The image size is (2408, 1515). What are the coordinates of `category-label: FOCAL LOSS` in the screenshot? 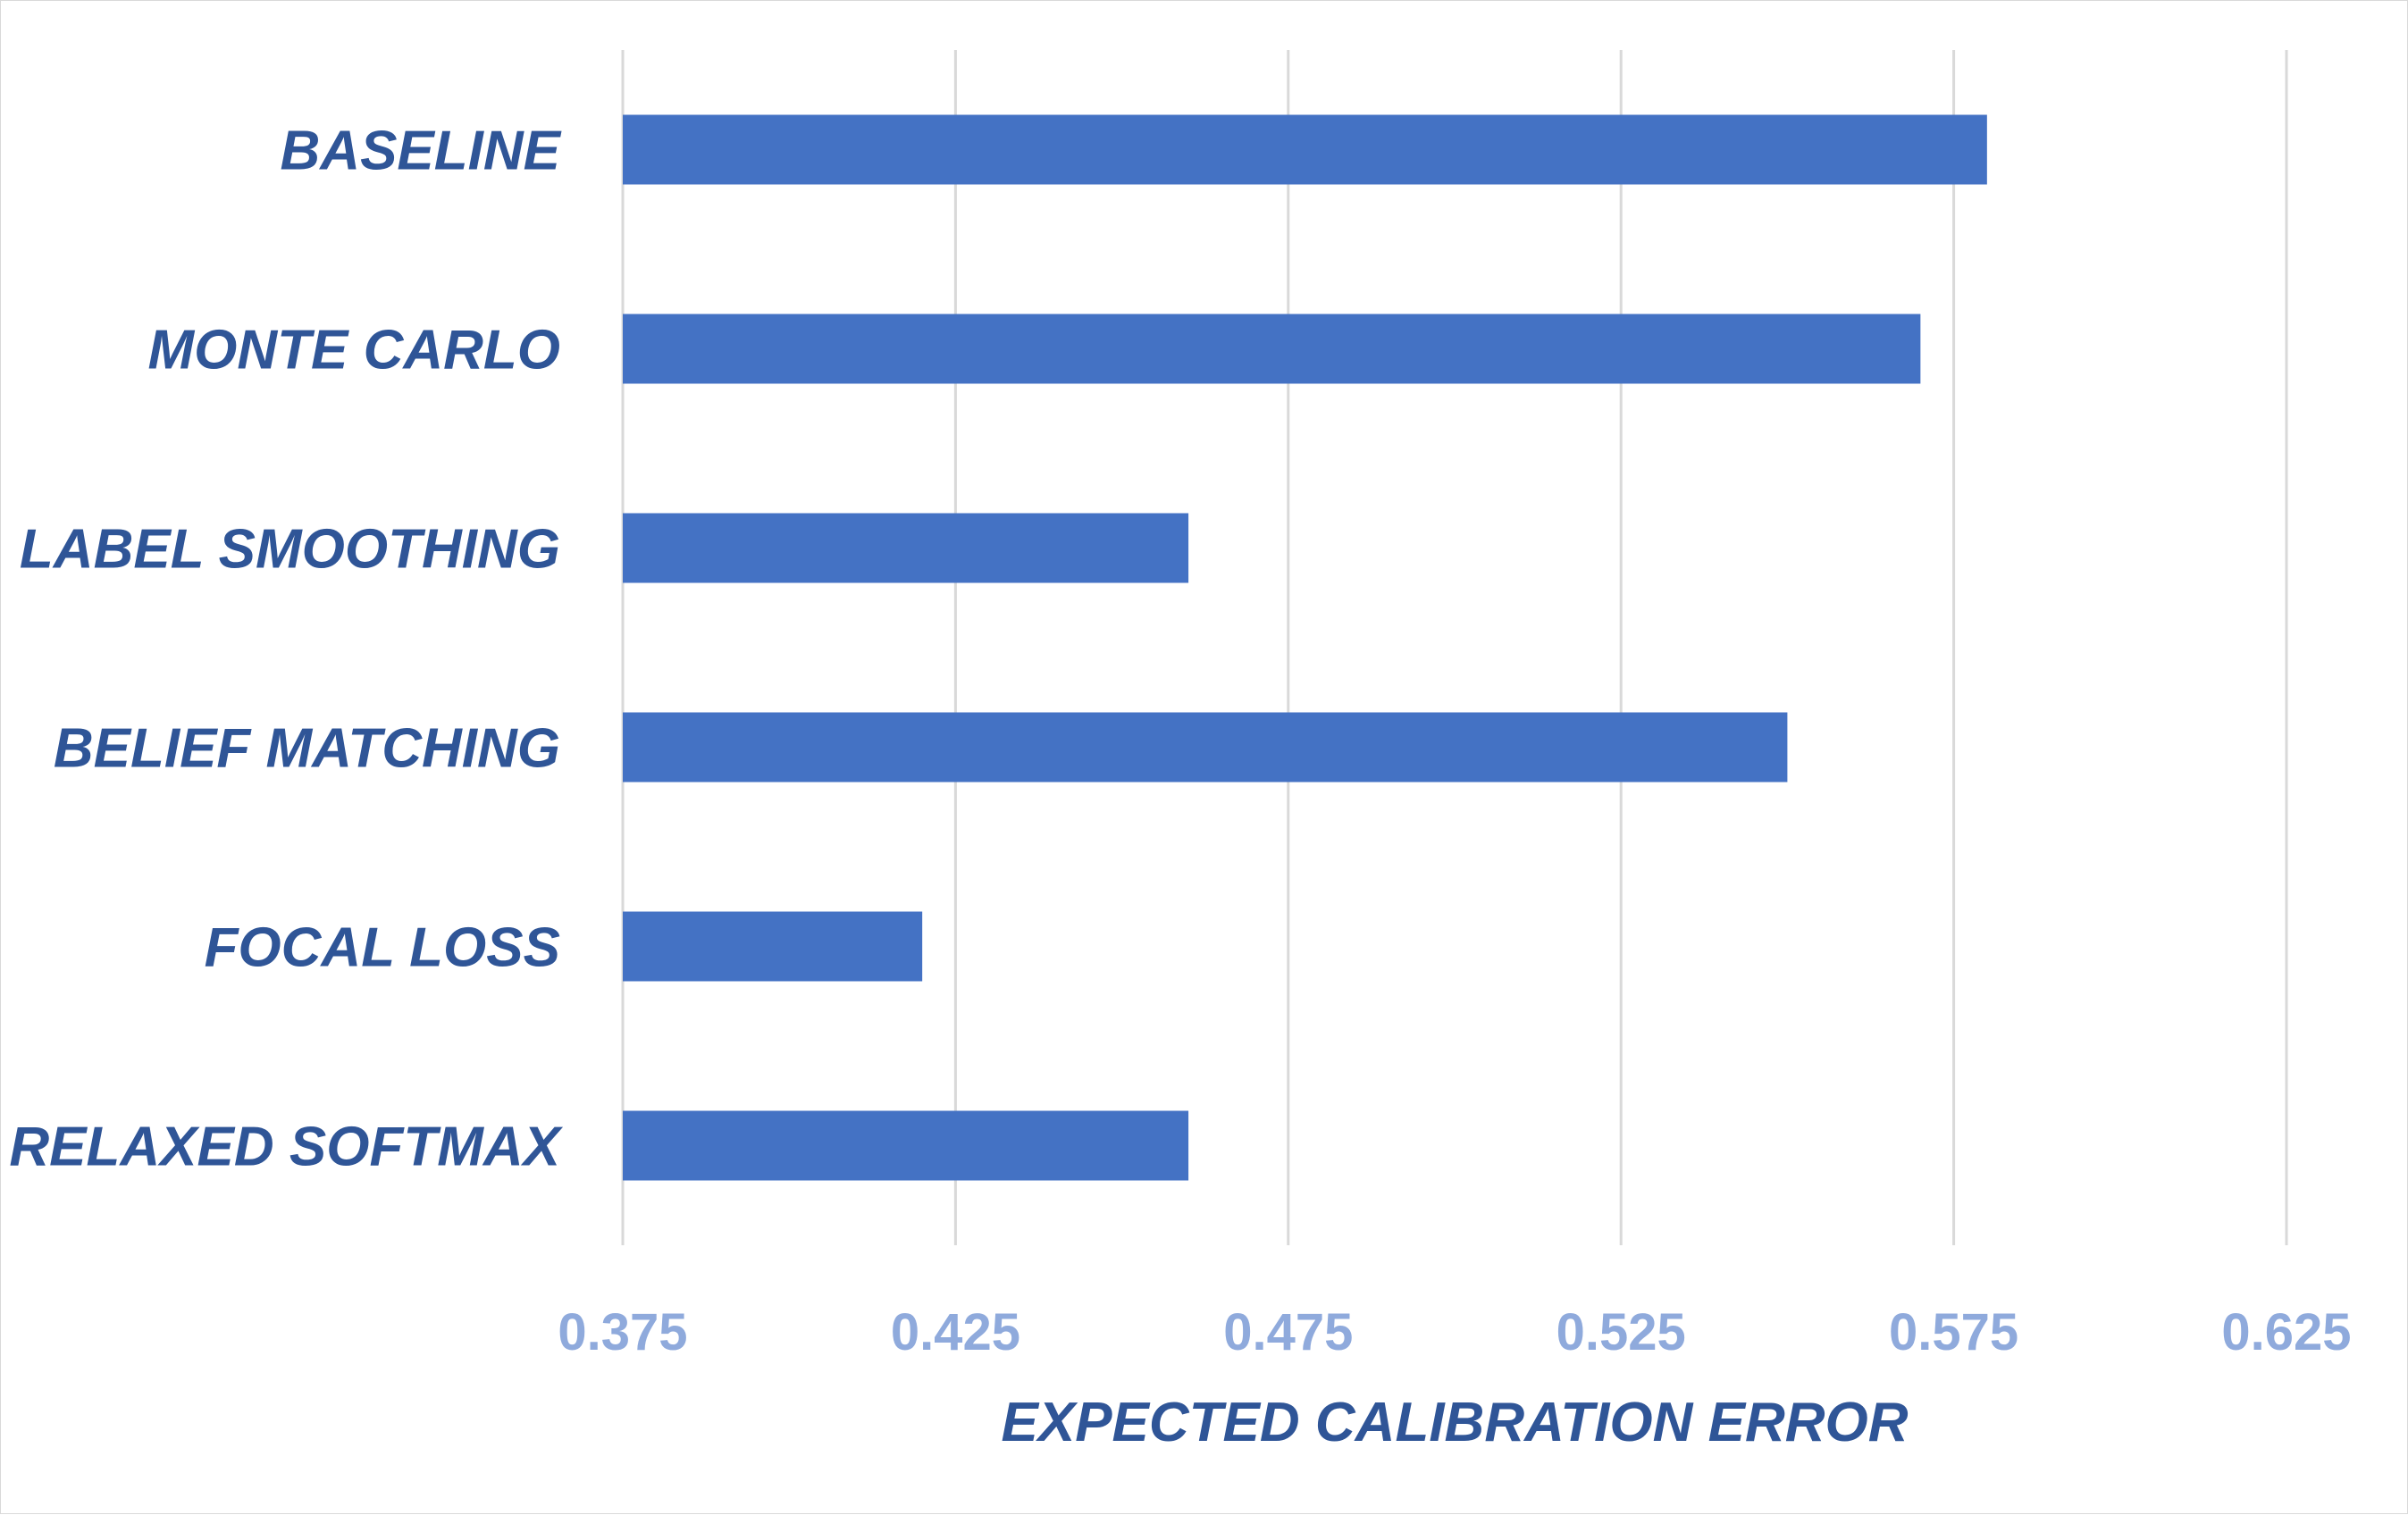 It's located at (382, 948).